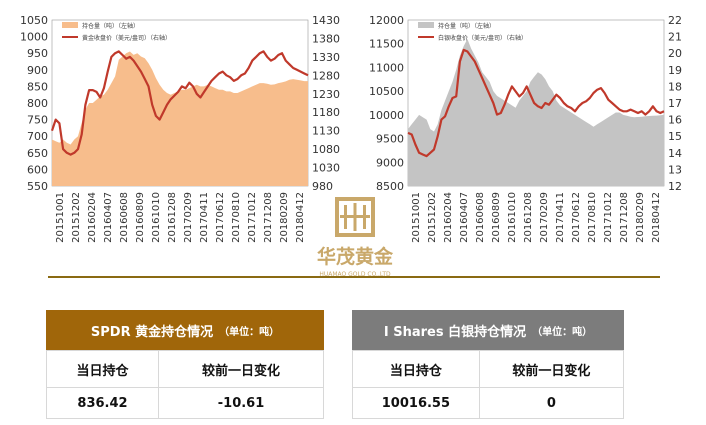  Describe the element at coordinates (386, 44) in the screenshot. I see `y-left-tick-label: 11500` at that location.